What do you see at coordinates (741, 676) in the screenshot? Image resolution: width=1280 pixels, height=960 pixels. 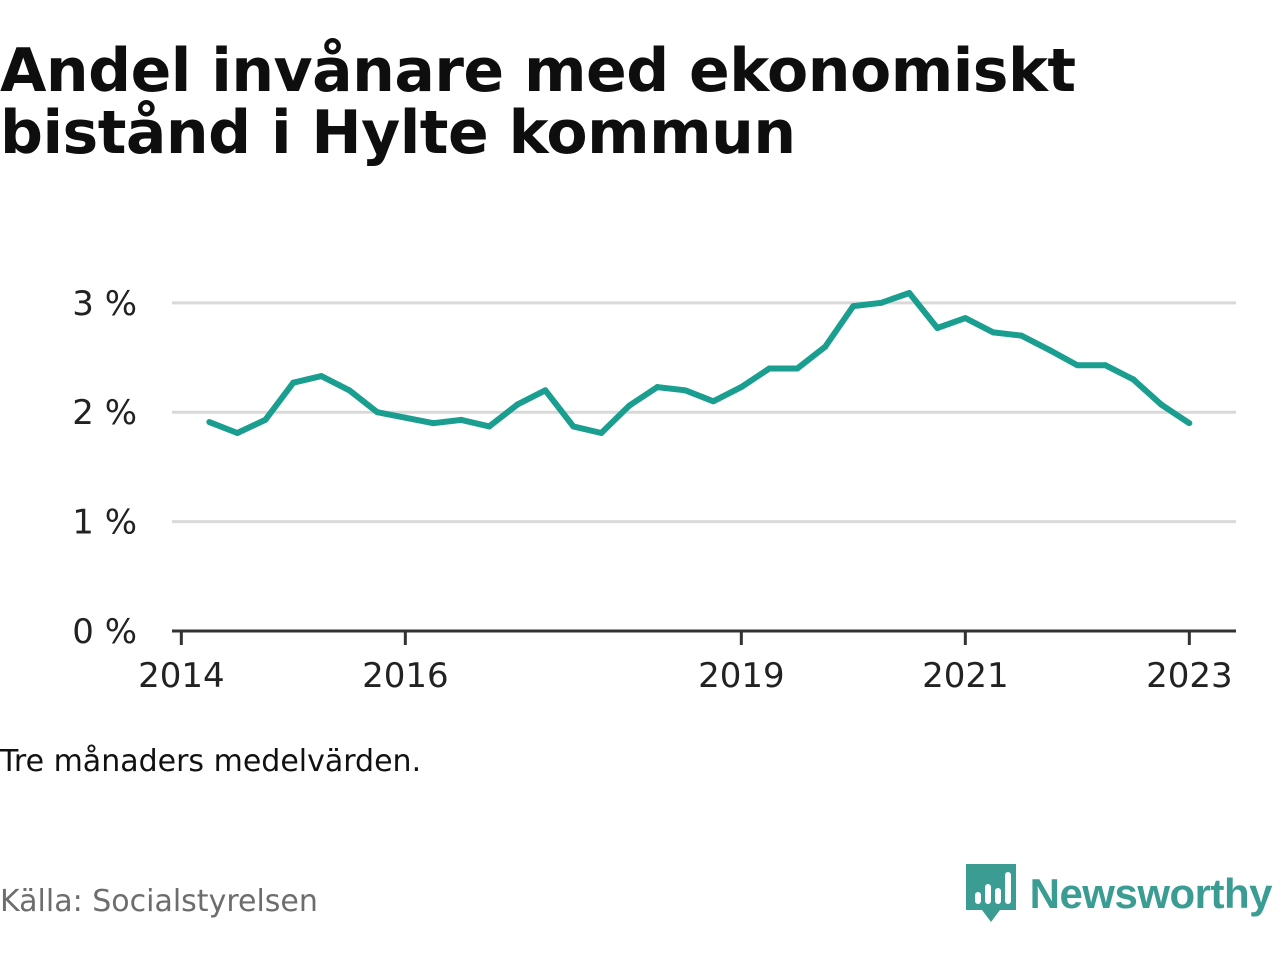 I see `x-tick-label-2: 2019` at bounding box center [741, 676].